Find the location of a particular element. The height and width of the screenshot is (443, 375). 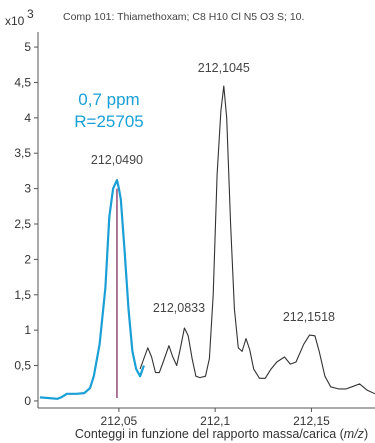

y-multiplier-exponent: 3 is located at coordinates (30, 14).